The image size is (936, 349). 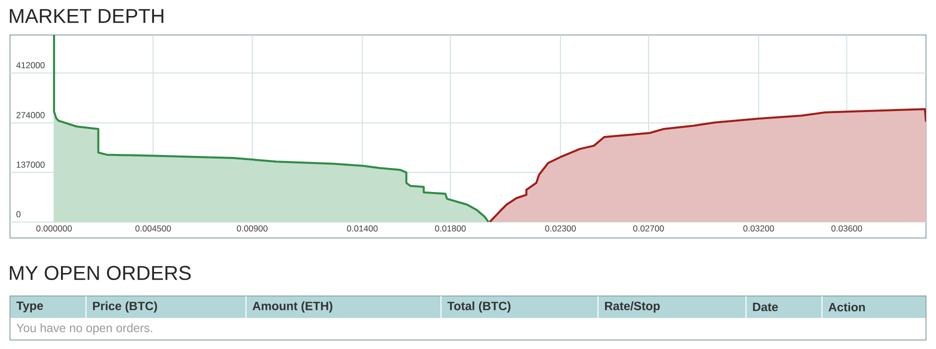 I want to click on x-tick-label: 0.01400, so click(x=362, y=228).